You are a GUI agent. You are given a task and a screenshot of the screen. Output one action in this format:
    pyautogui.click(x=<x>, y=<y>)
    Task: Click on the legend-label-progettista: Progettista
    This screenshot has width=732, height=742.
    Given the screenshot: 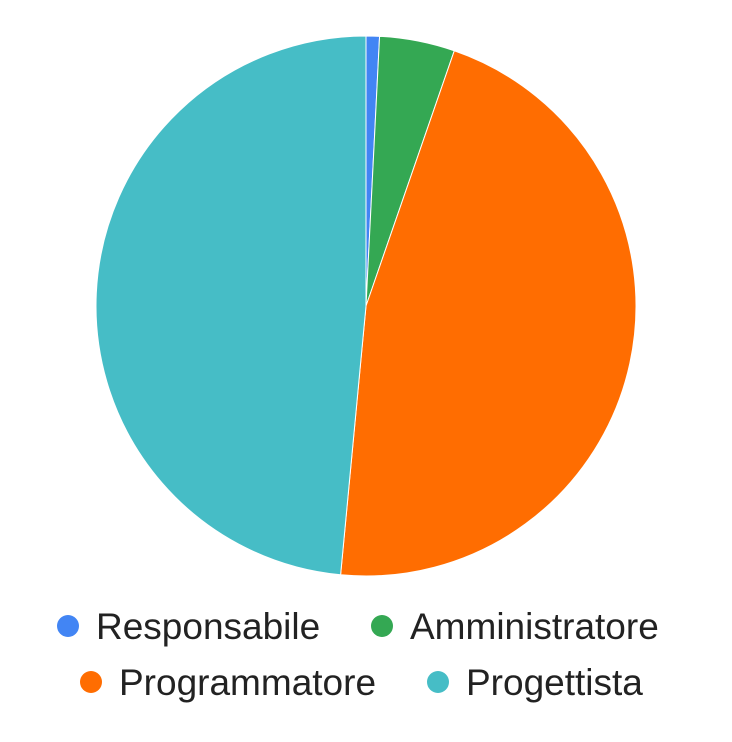 What is the action you would take?
    pyautogui.click(x=554, y=682)
    